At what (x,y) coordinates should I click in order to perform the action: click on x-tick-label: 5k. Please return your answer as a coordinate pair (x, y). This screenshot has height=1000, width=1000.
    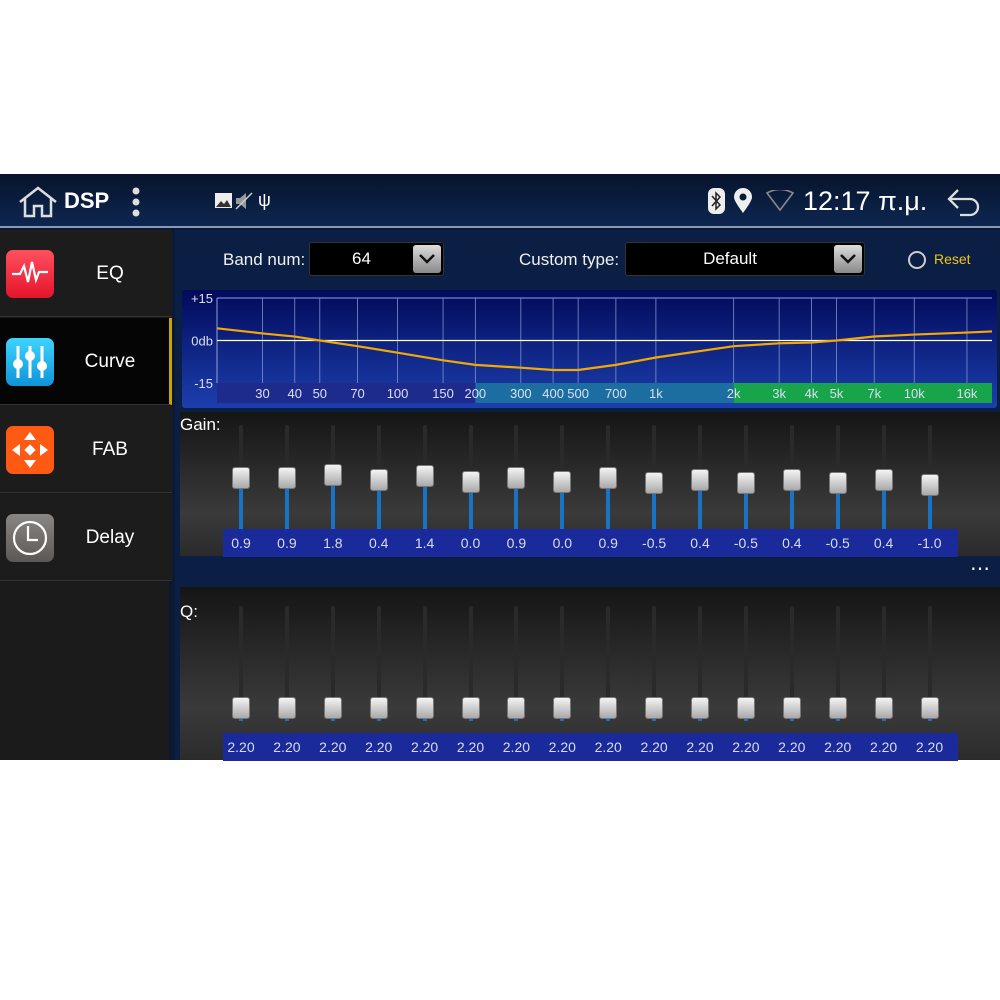
    Looking at the image, I should click on (837, 393).